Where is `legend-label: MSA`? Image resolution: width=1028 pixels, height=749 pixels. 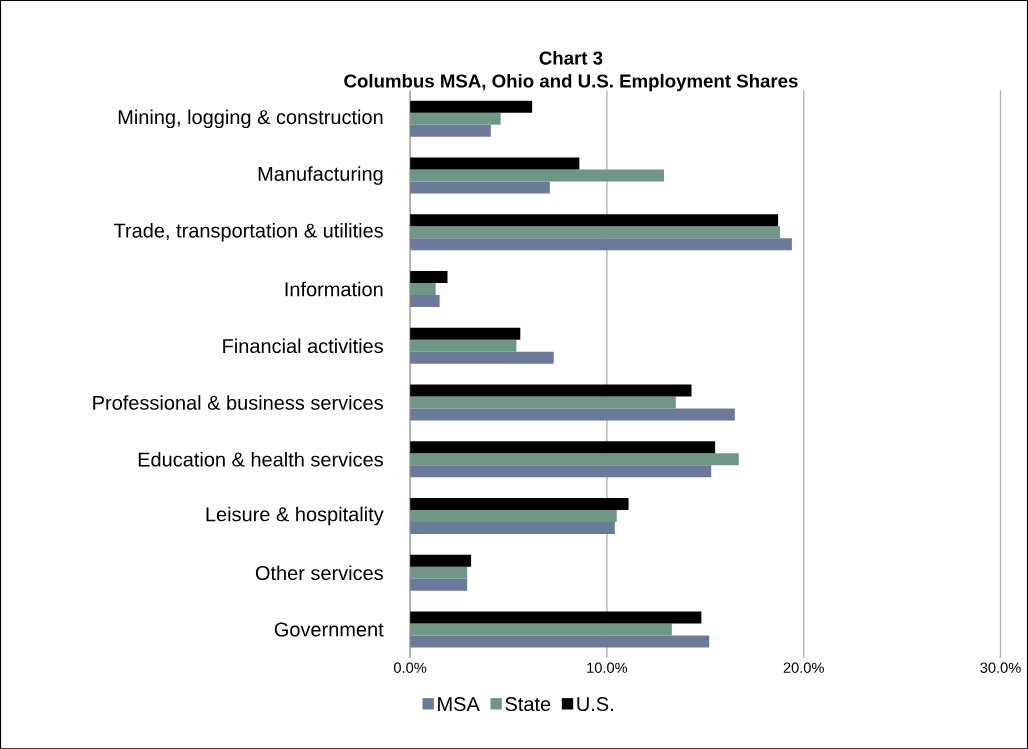
legend-label: MSA is located at coordinates (459, 703).